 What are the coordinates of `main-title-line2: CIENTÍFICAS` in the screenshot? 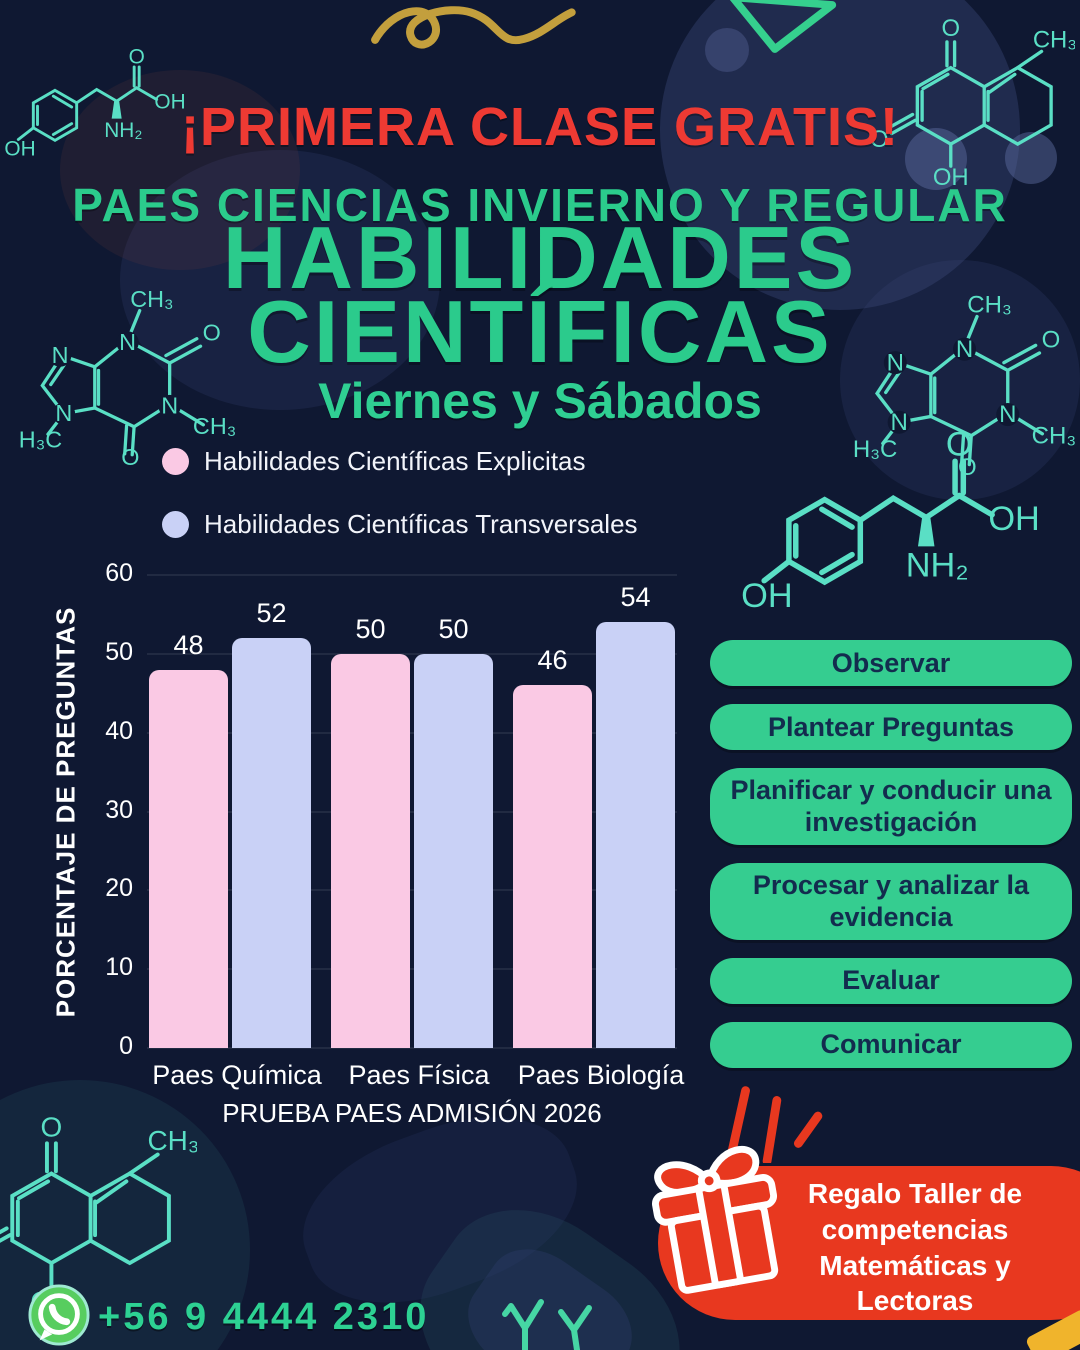 It's located at (540, 331).